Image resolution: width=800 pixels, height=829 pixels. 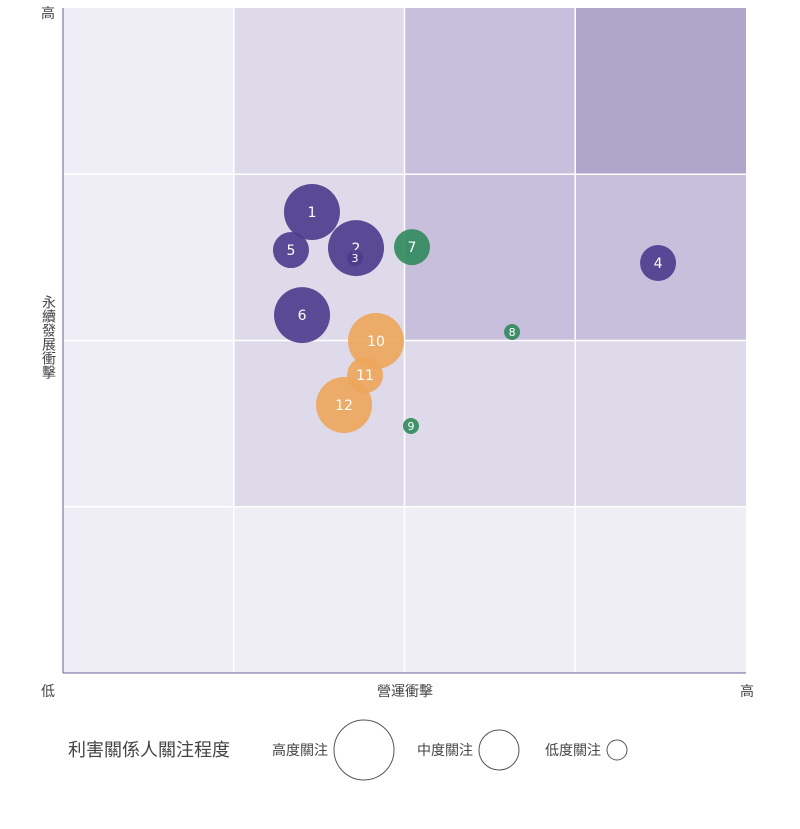 I want to click on x-low-label: 低, so click(x=48, y=692).